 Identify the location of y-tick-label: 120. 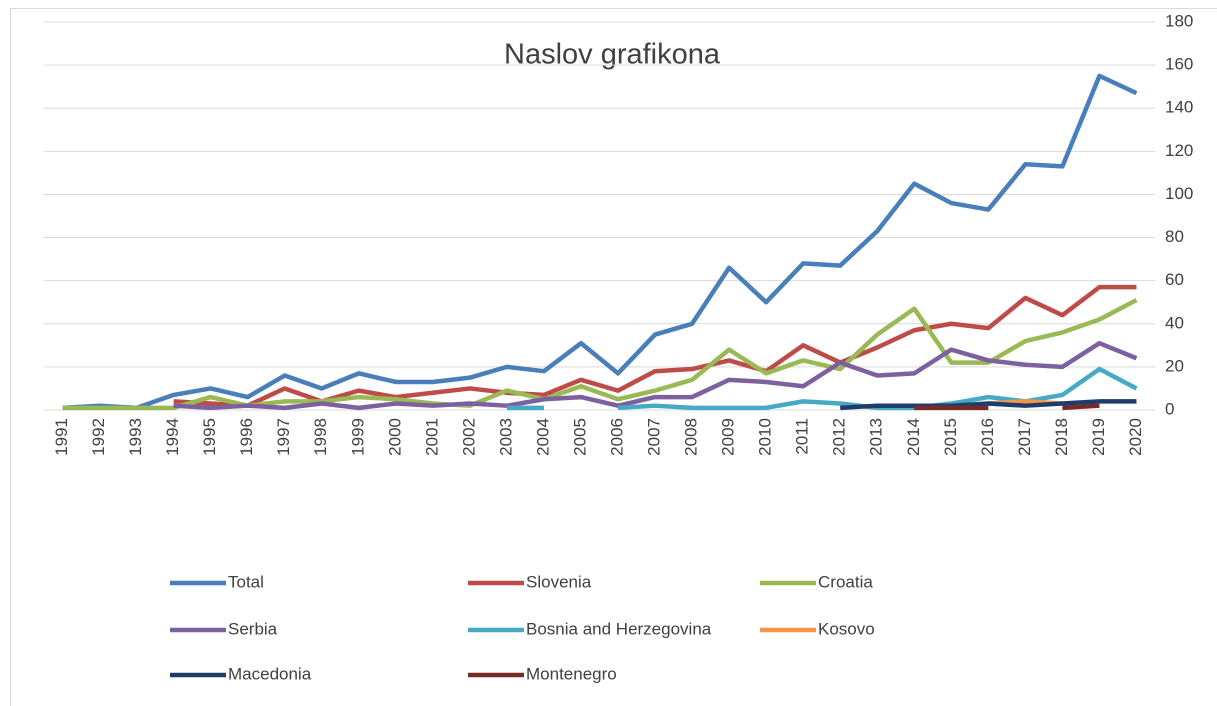
(1179, 150).